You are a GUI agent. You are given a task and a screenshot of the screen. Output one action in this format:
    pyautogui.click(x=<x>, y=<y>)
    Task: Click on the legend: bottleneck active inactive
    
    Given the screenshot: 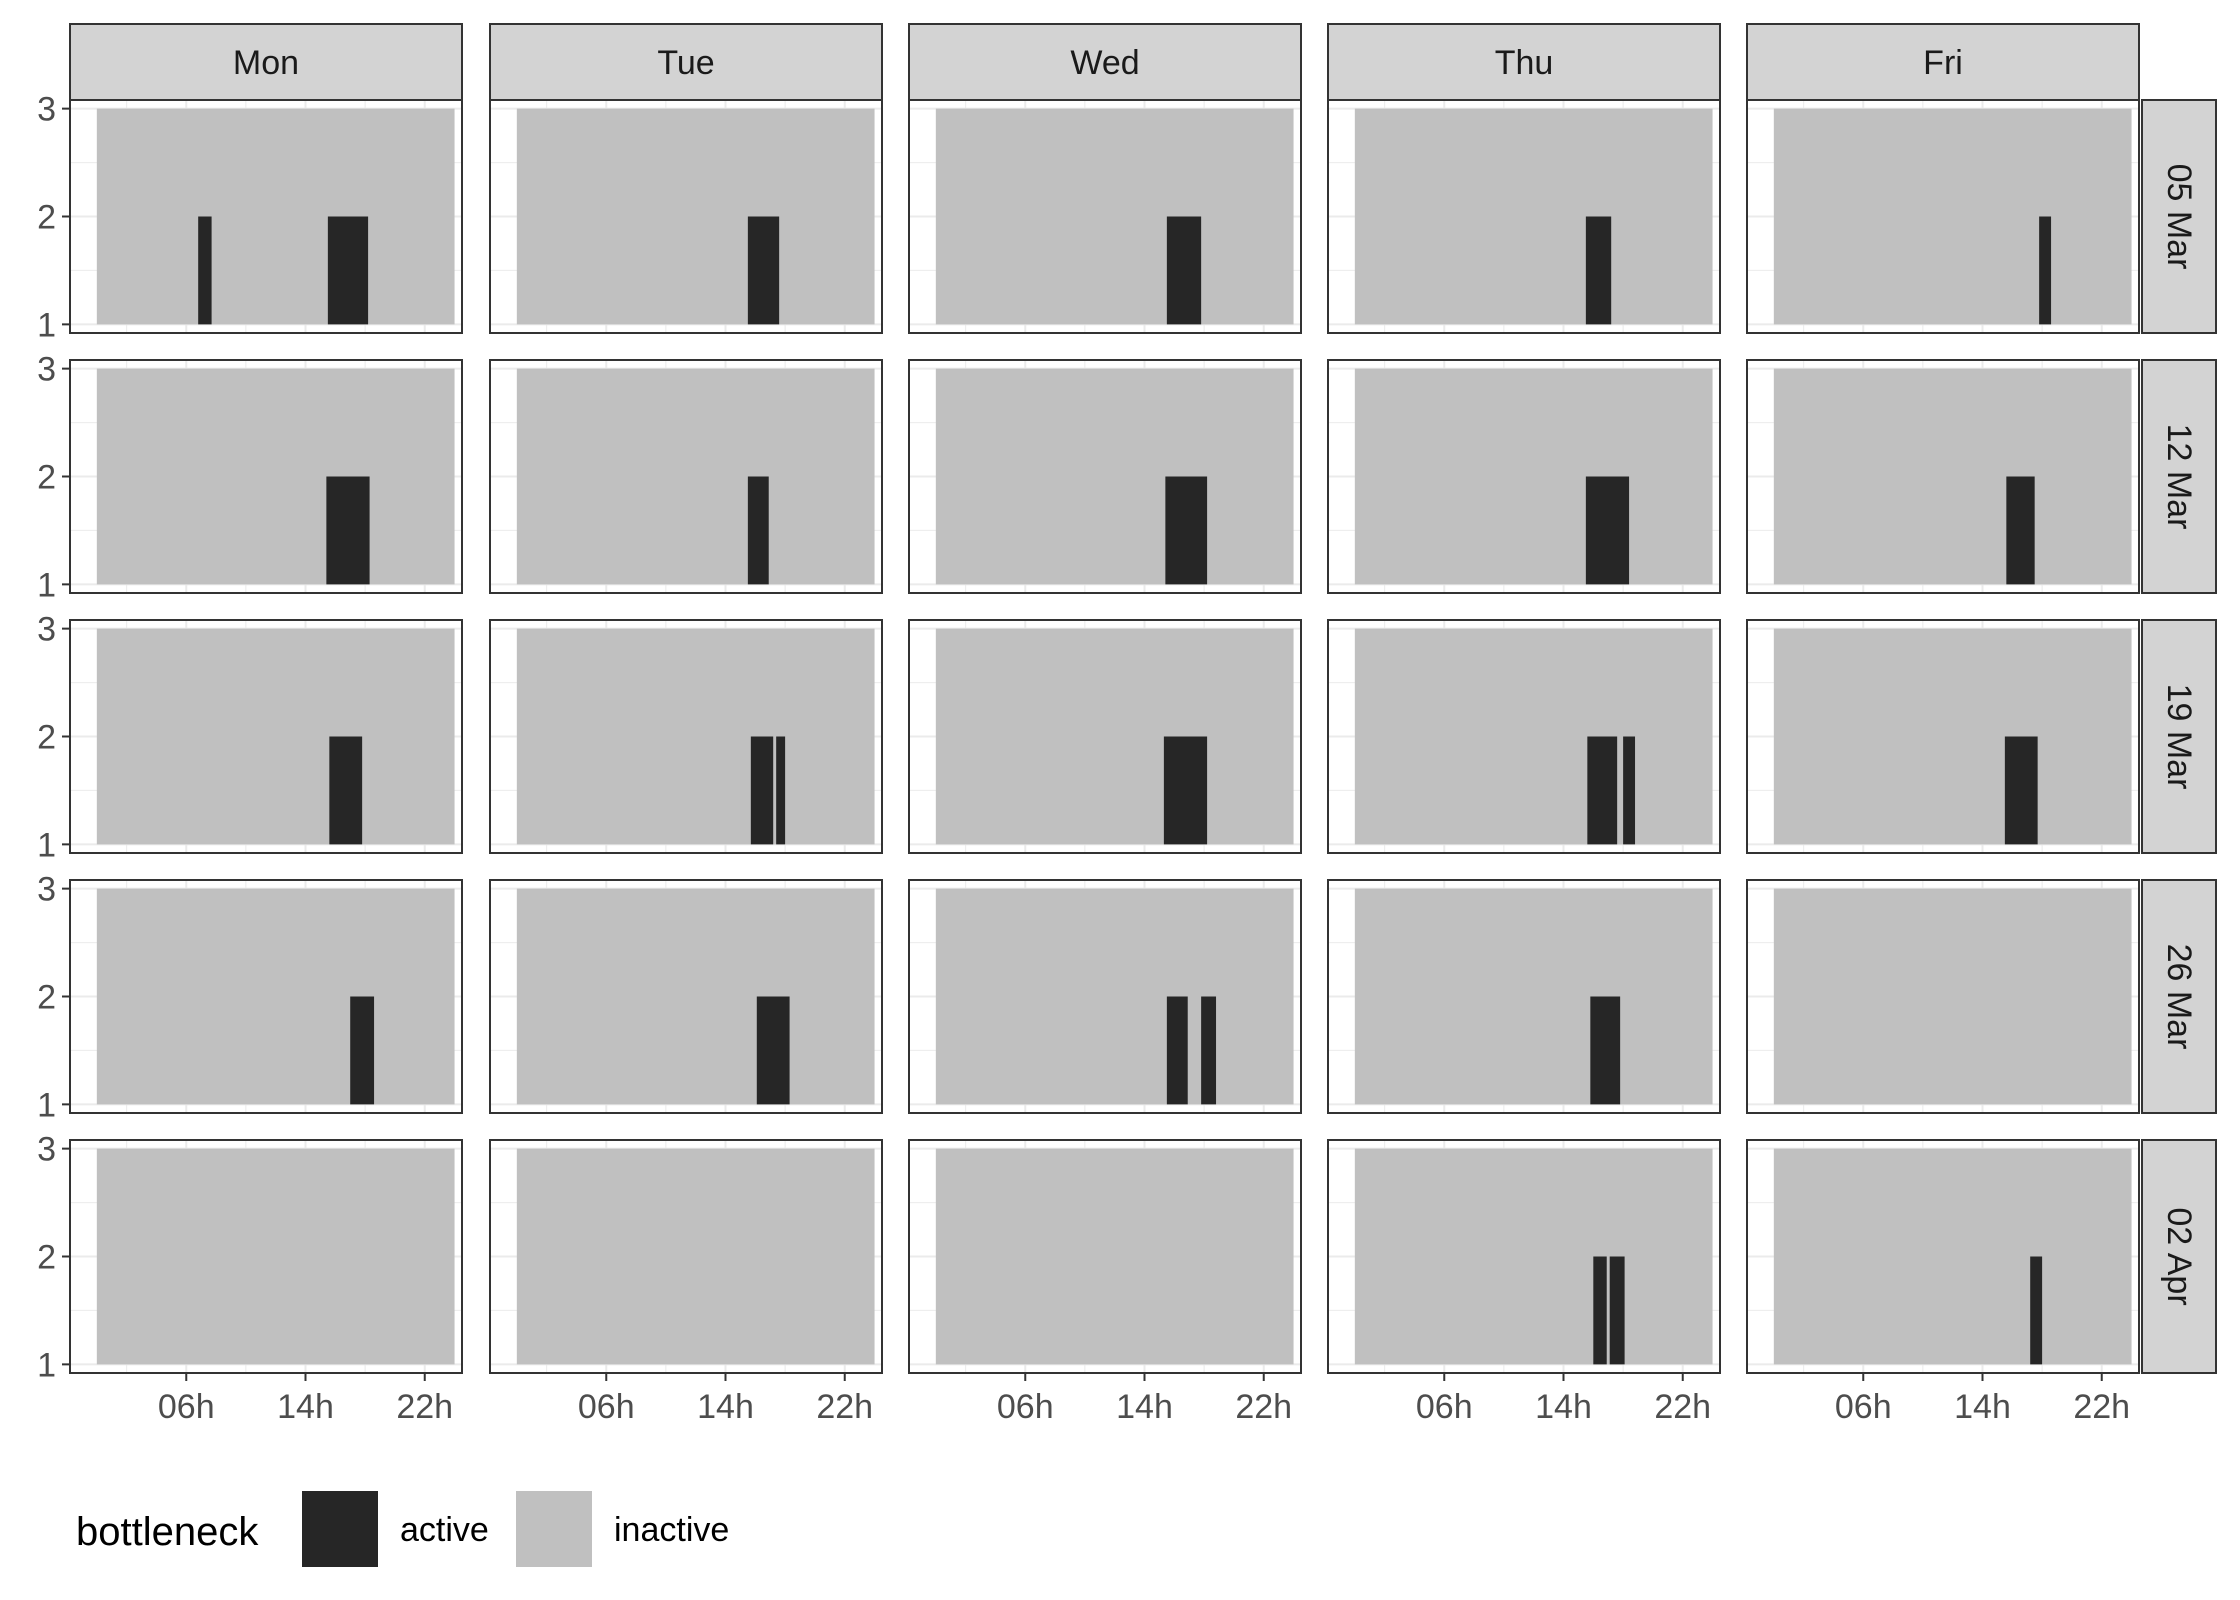 What is the action you would take?
    pyautogui.click(x=402, y=1529)
    